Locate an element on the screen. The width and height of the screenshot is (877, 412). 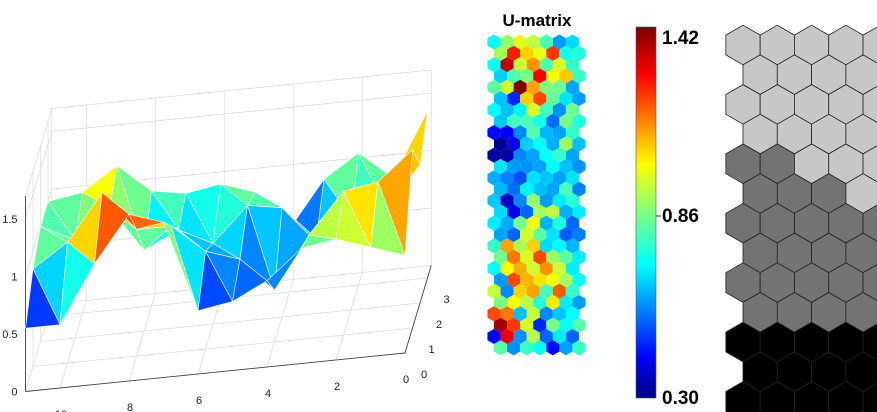
colorbar-gradient is located at coordinates (646, 212).